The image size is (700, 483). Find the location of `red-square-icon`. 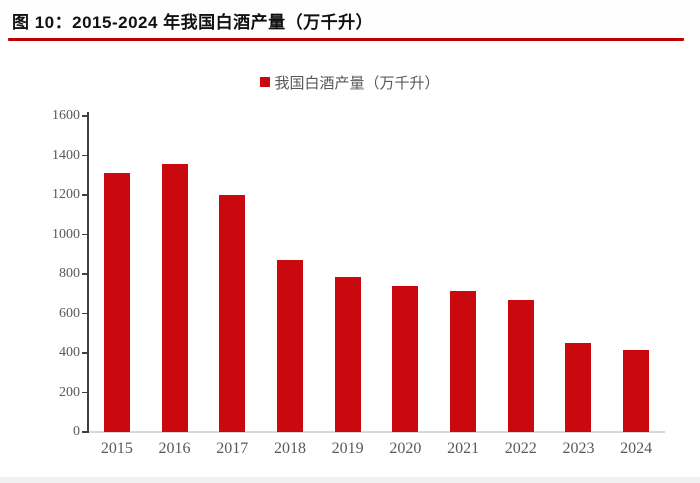

red-square-icon is located at coordinates (265, 82).